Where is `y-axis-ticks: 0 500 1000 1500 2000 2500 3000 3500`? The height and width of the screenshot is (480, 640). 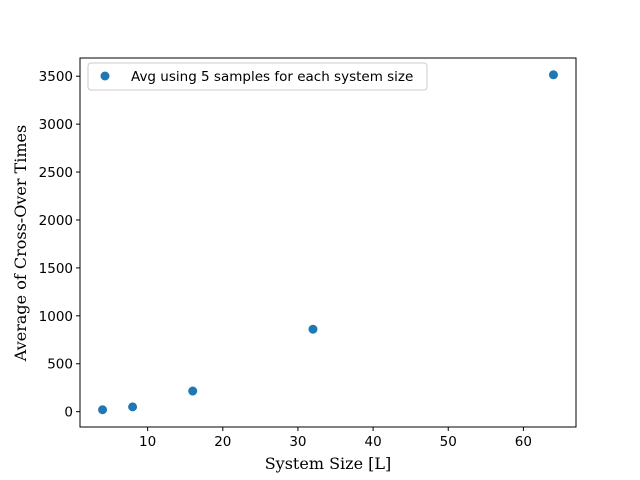
y-axis-ticks: 0 500 1000 1500 2000 2500 3000 3500 is located at coordinates (59, 245).